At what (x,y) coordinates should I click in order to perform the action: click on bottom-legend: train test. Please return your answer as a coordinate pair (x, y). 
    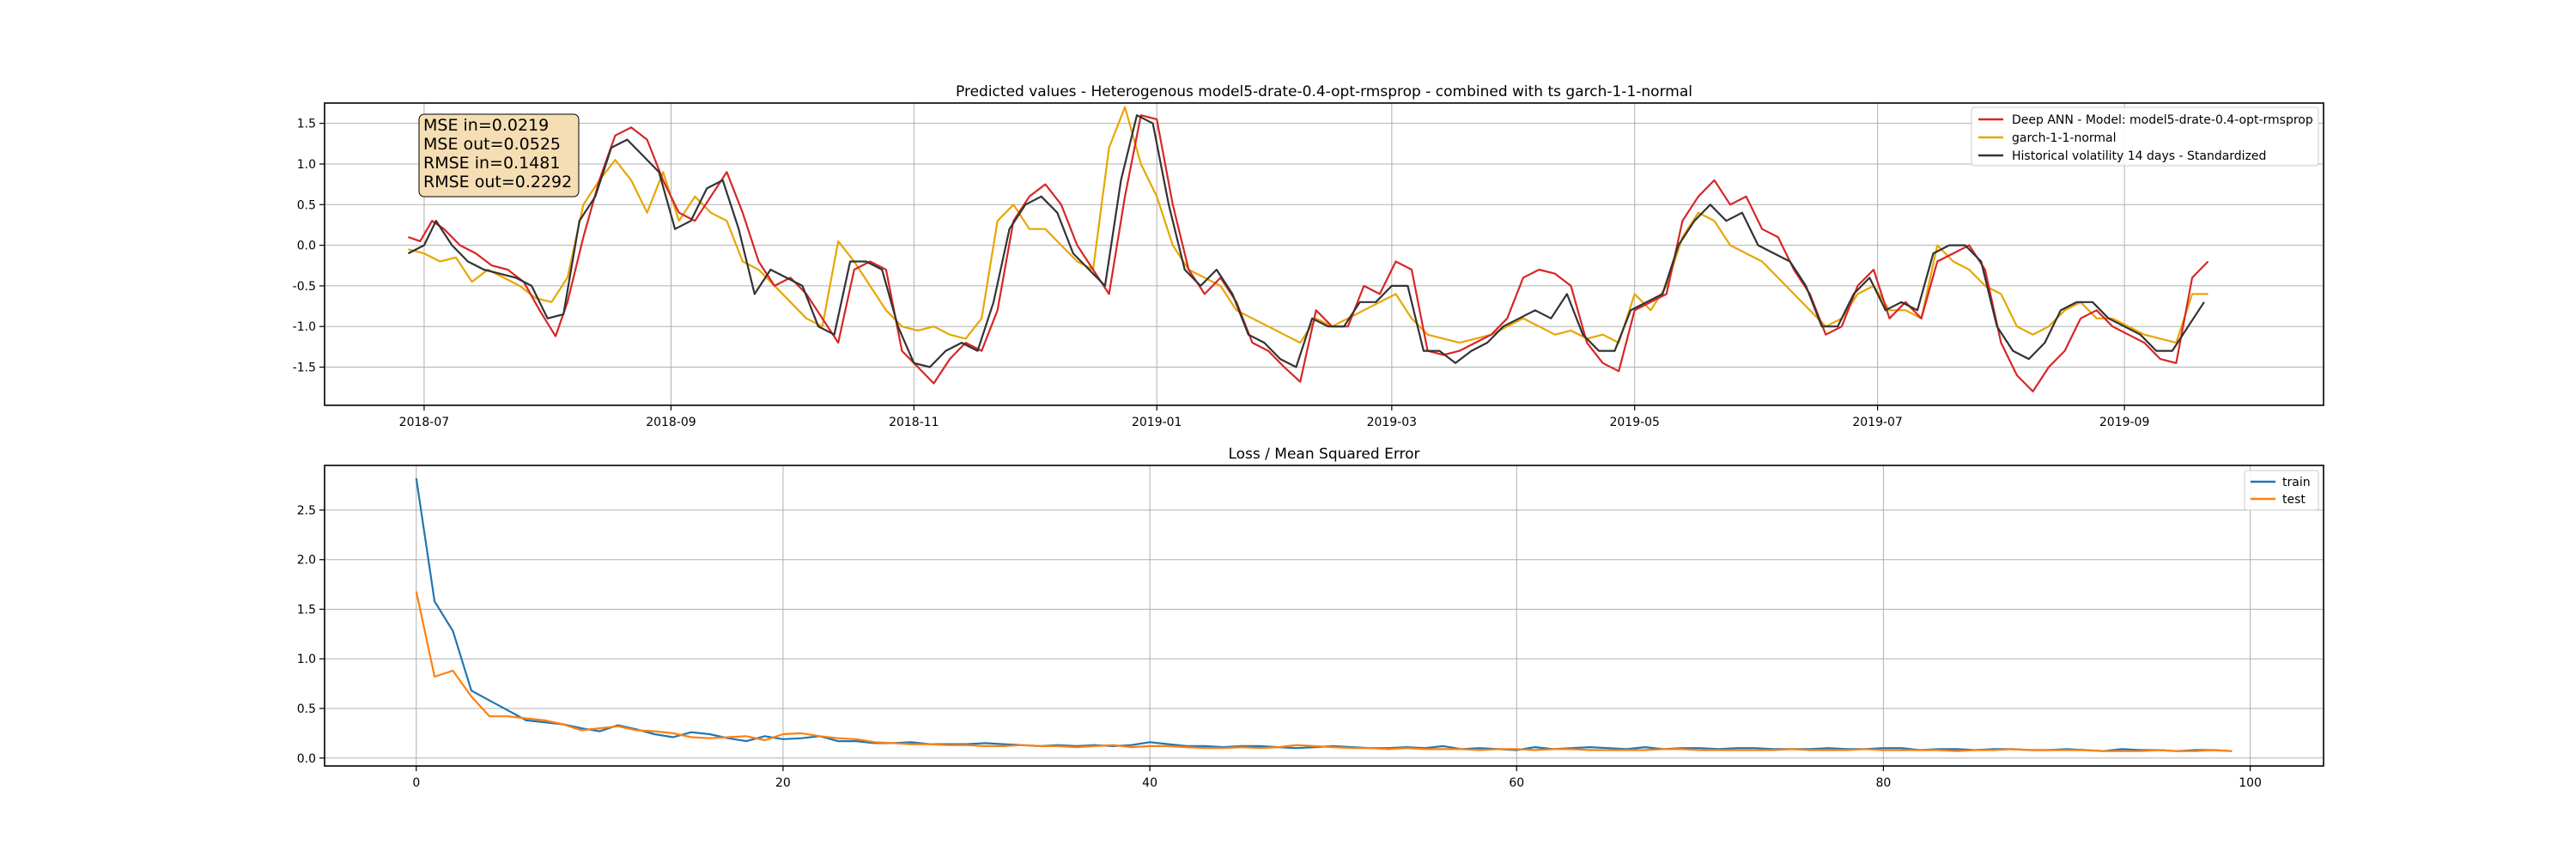
    Looking at the image, I should click on (2281, 490).